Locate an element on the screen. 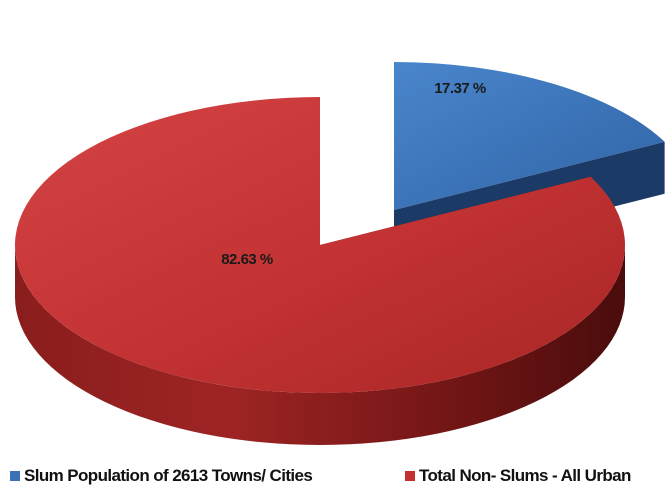 The width and height of the screenshot is (670, 493). legend-item-slum: Slum Population of 2613 Towns/ Cities is located at coordinates (161, 476).